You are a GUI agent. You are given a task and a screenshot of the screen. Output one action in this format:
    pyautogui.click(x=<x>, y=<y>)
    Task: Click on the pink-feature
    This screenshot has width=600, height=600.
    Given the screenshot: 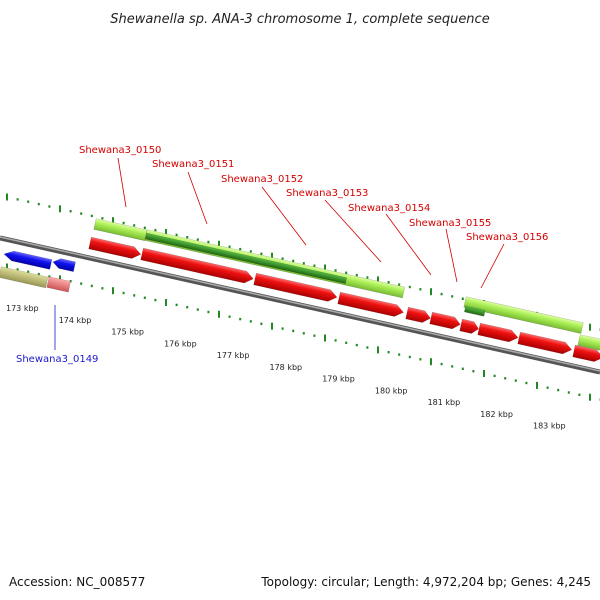 What is the action you would take?
    pyautogui.click(x=58, y=284)
    